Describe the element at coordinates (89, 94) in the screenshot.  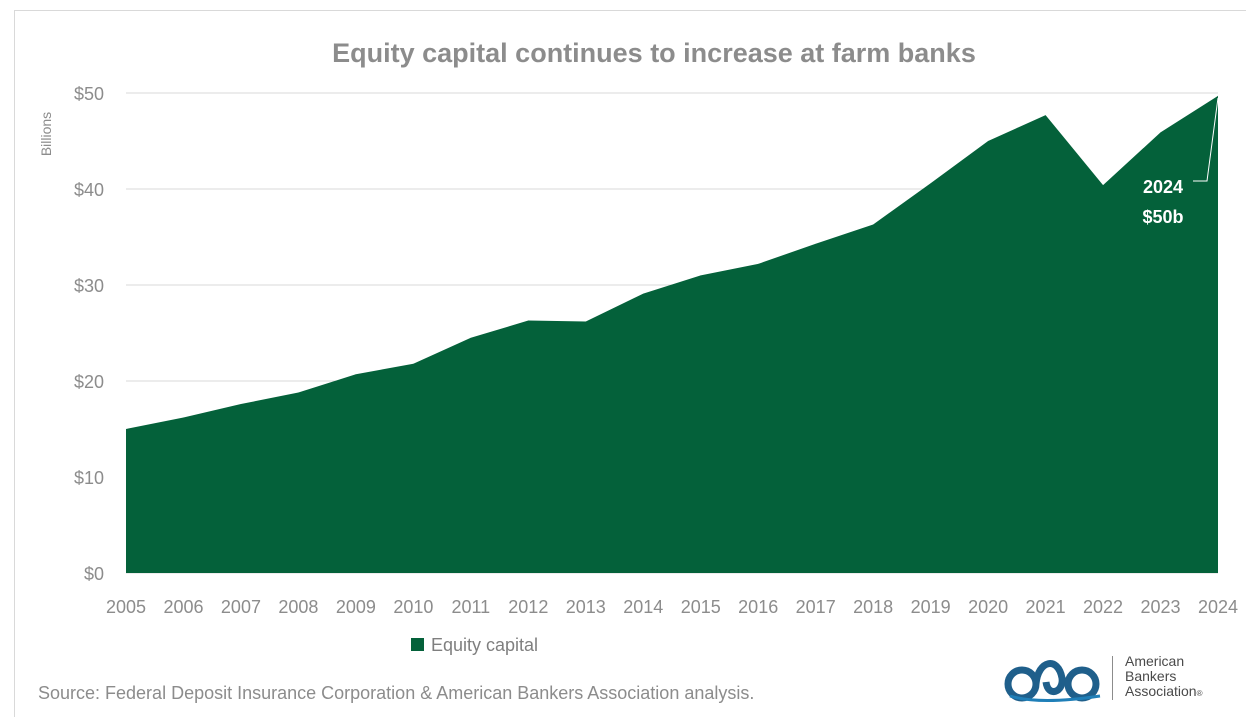
I see `y-tick-label: $50` at that location.